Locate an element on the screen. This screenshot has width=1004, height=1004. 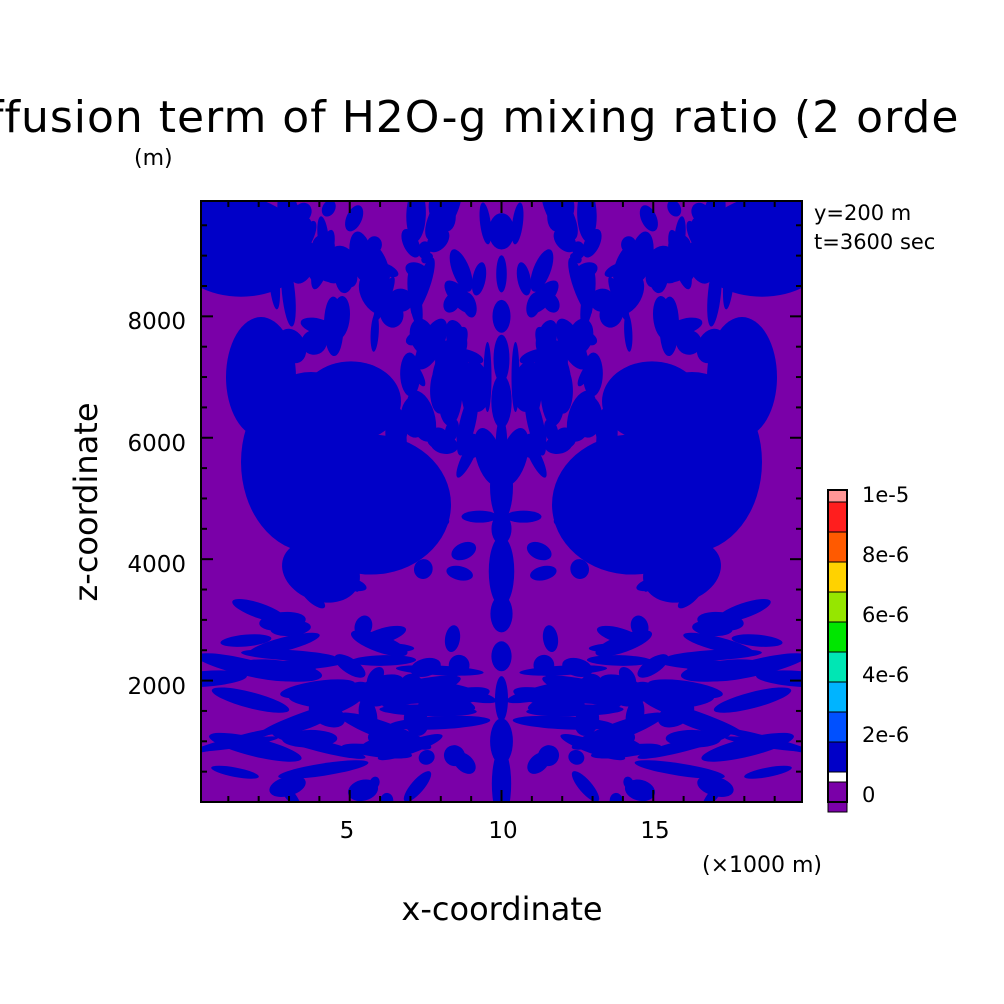
colorbar-label: 4e-6 is located at coordinates (885, 675).